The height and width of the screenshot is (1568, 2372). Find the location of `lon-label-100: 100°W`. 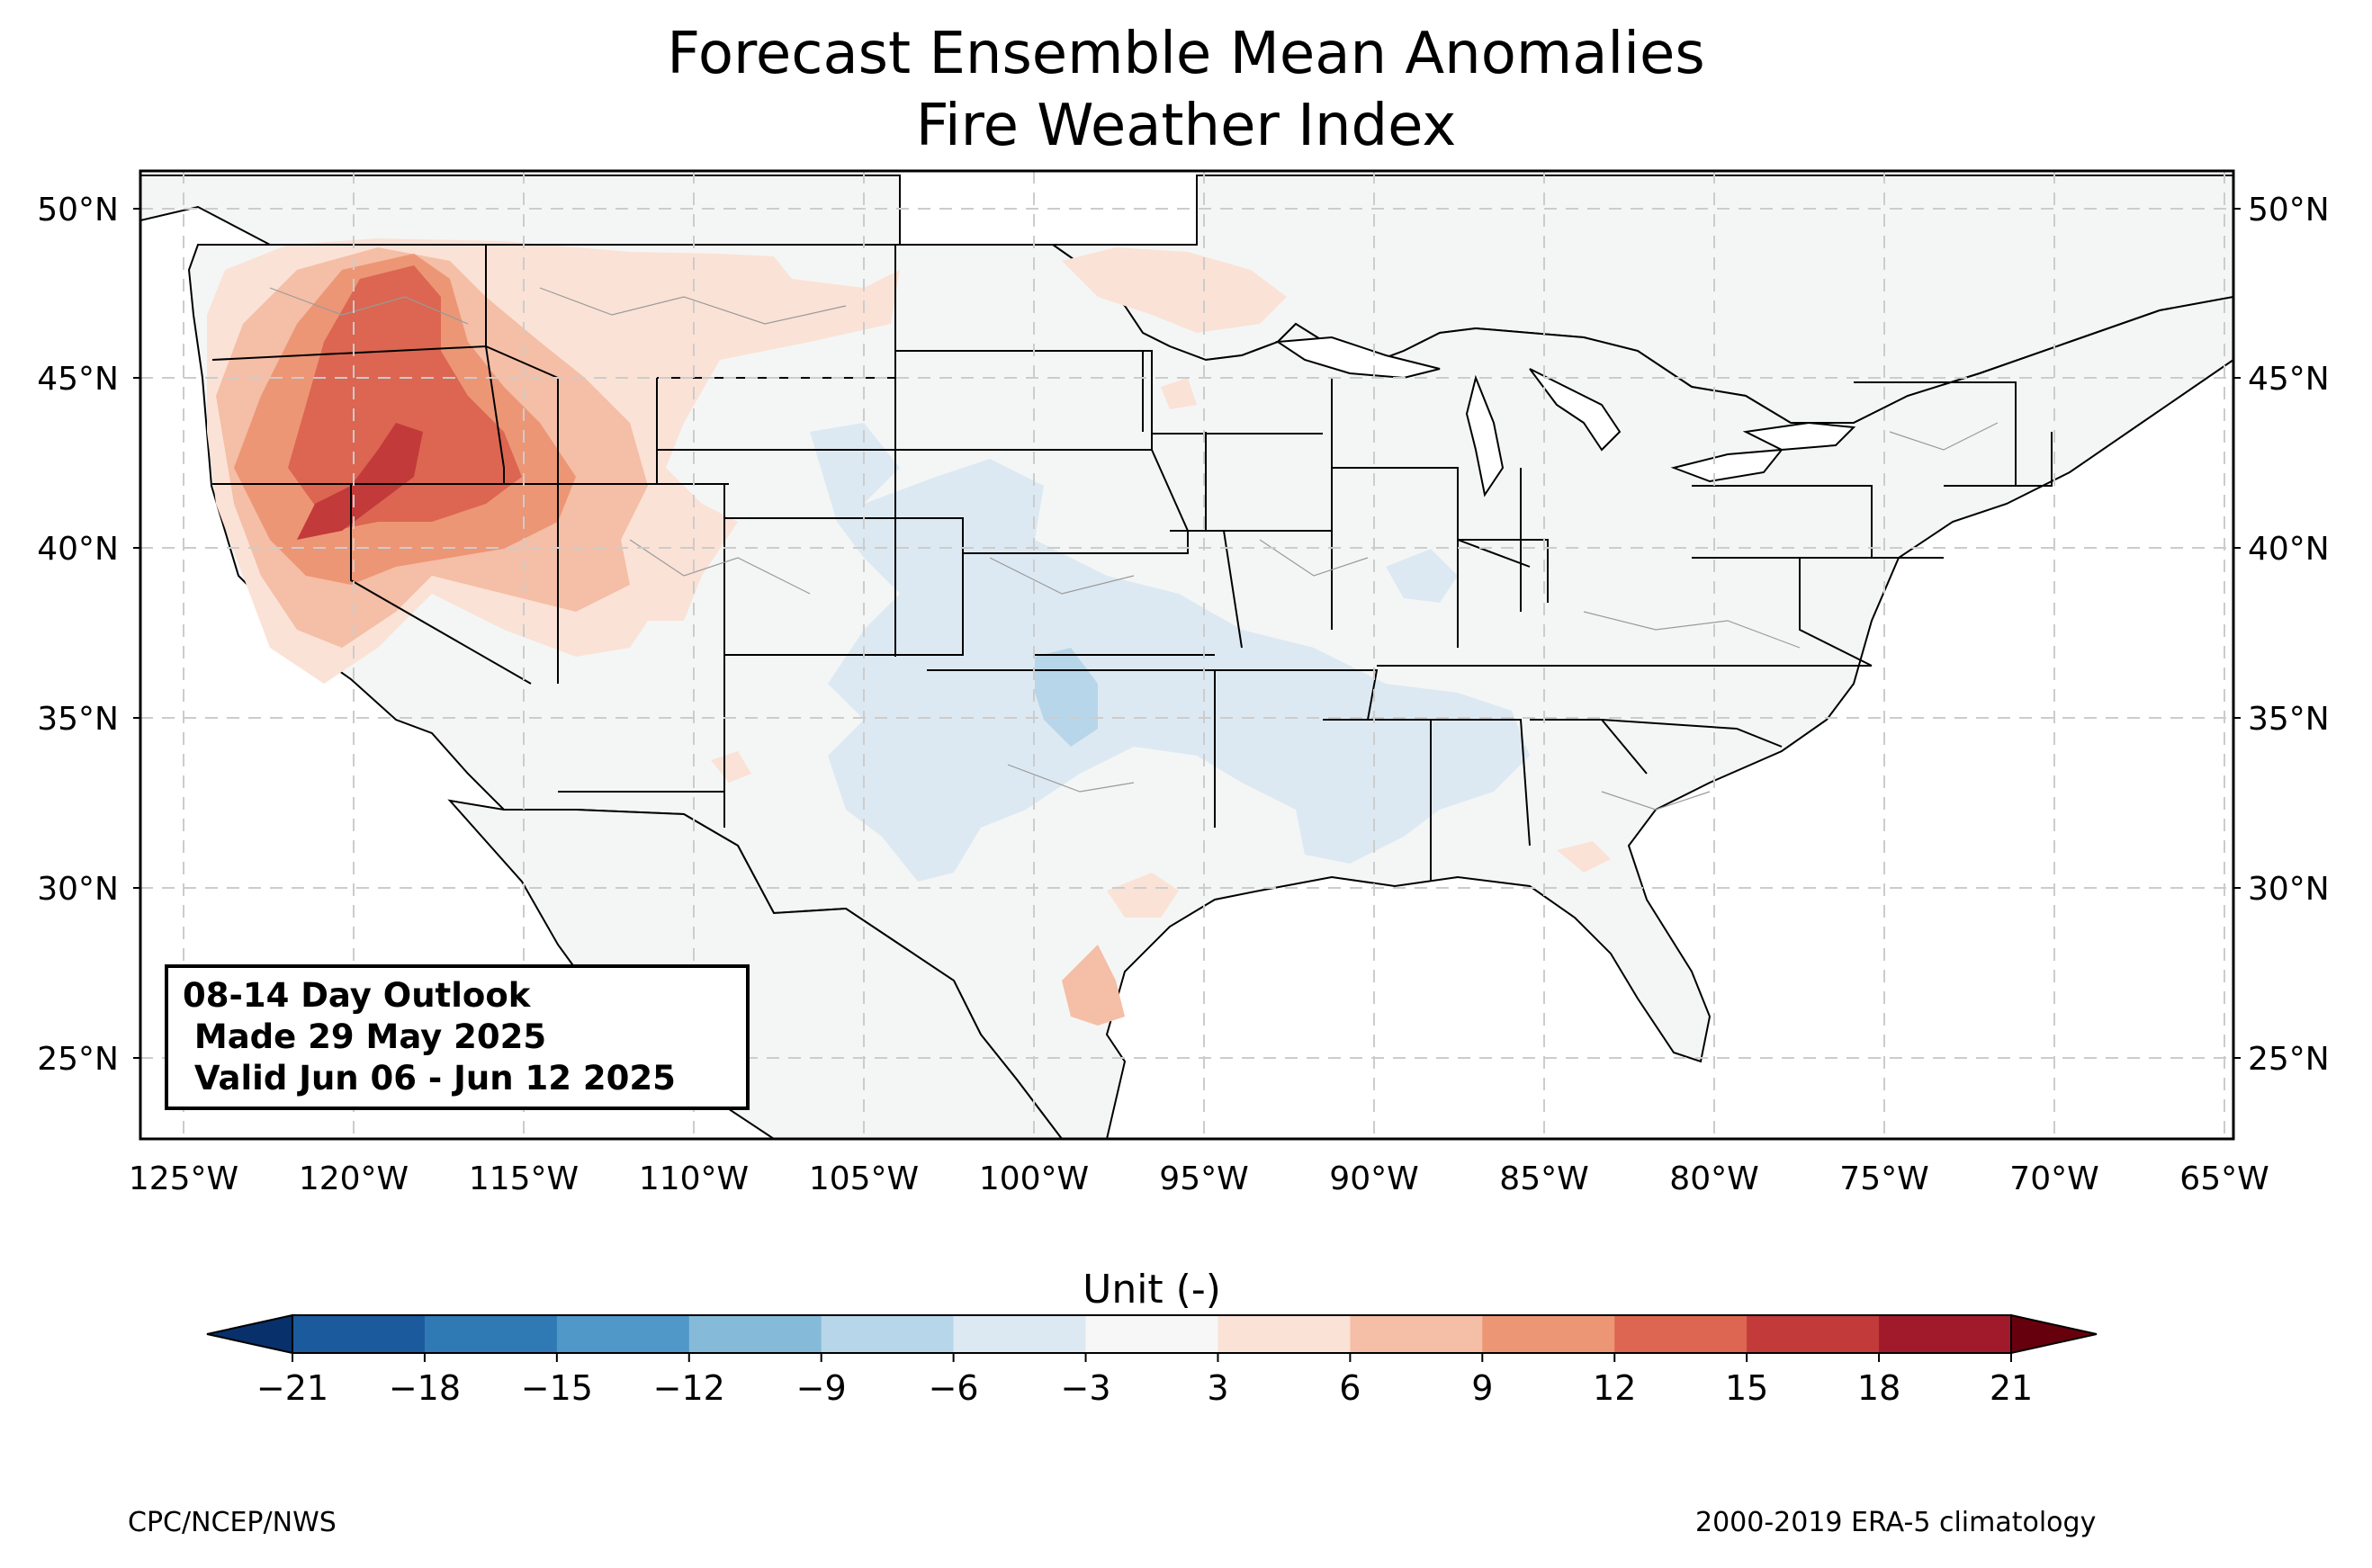

lon-label-100: 100°W is located at coordinates (1034, 1178).